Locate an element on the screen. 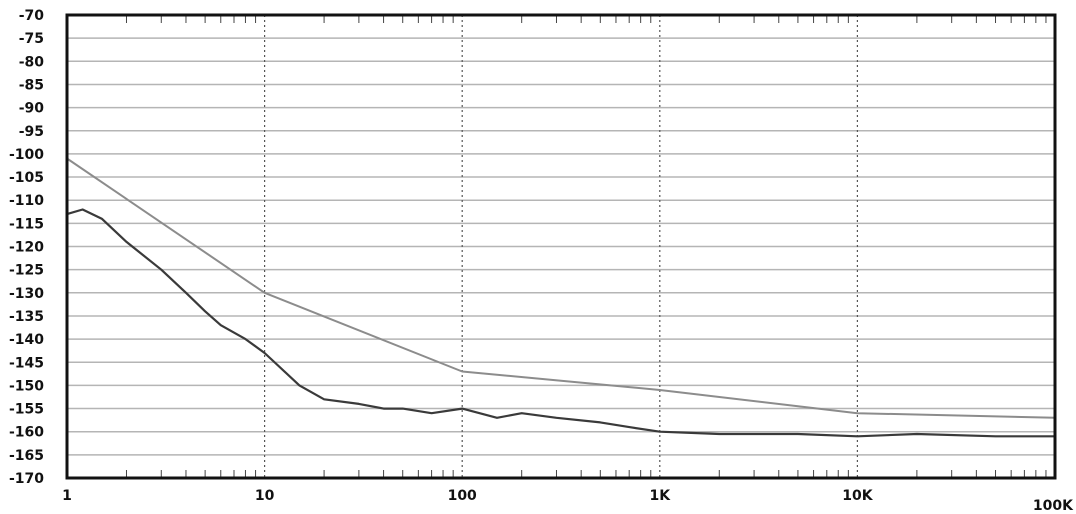 The width and height of the screenshot is (1076, 514). y-tick-label: -80 is located at coordinates (32, 62).